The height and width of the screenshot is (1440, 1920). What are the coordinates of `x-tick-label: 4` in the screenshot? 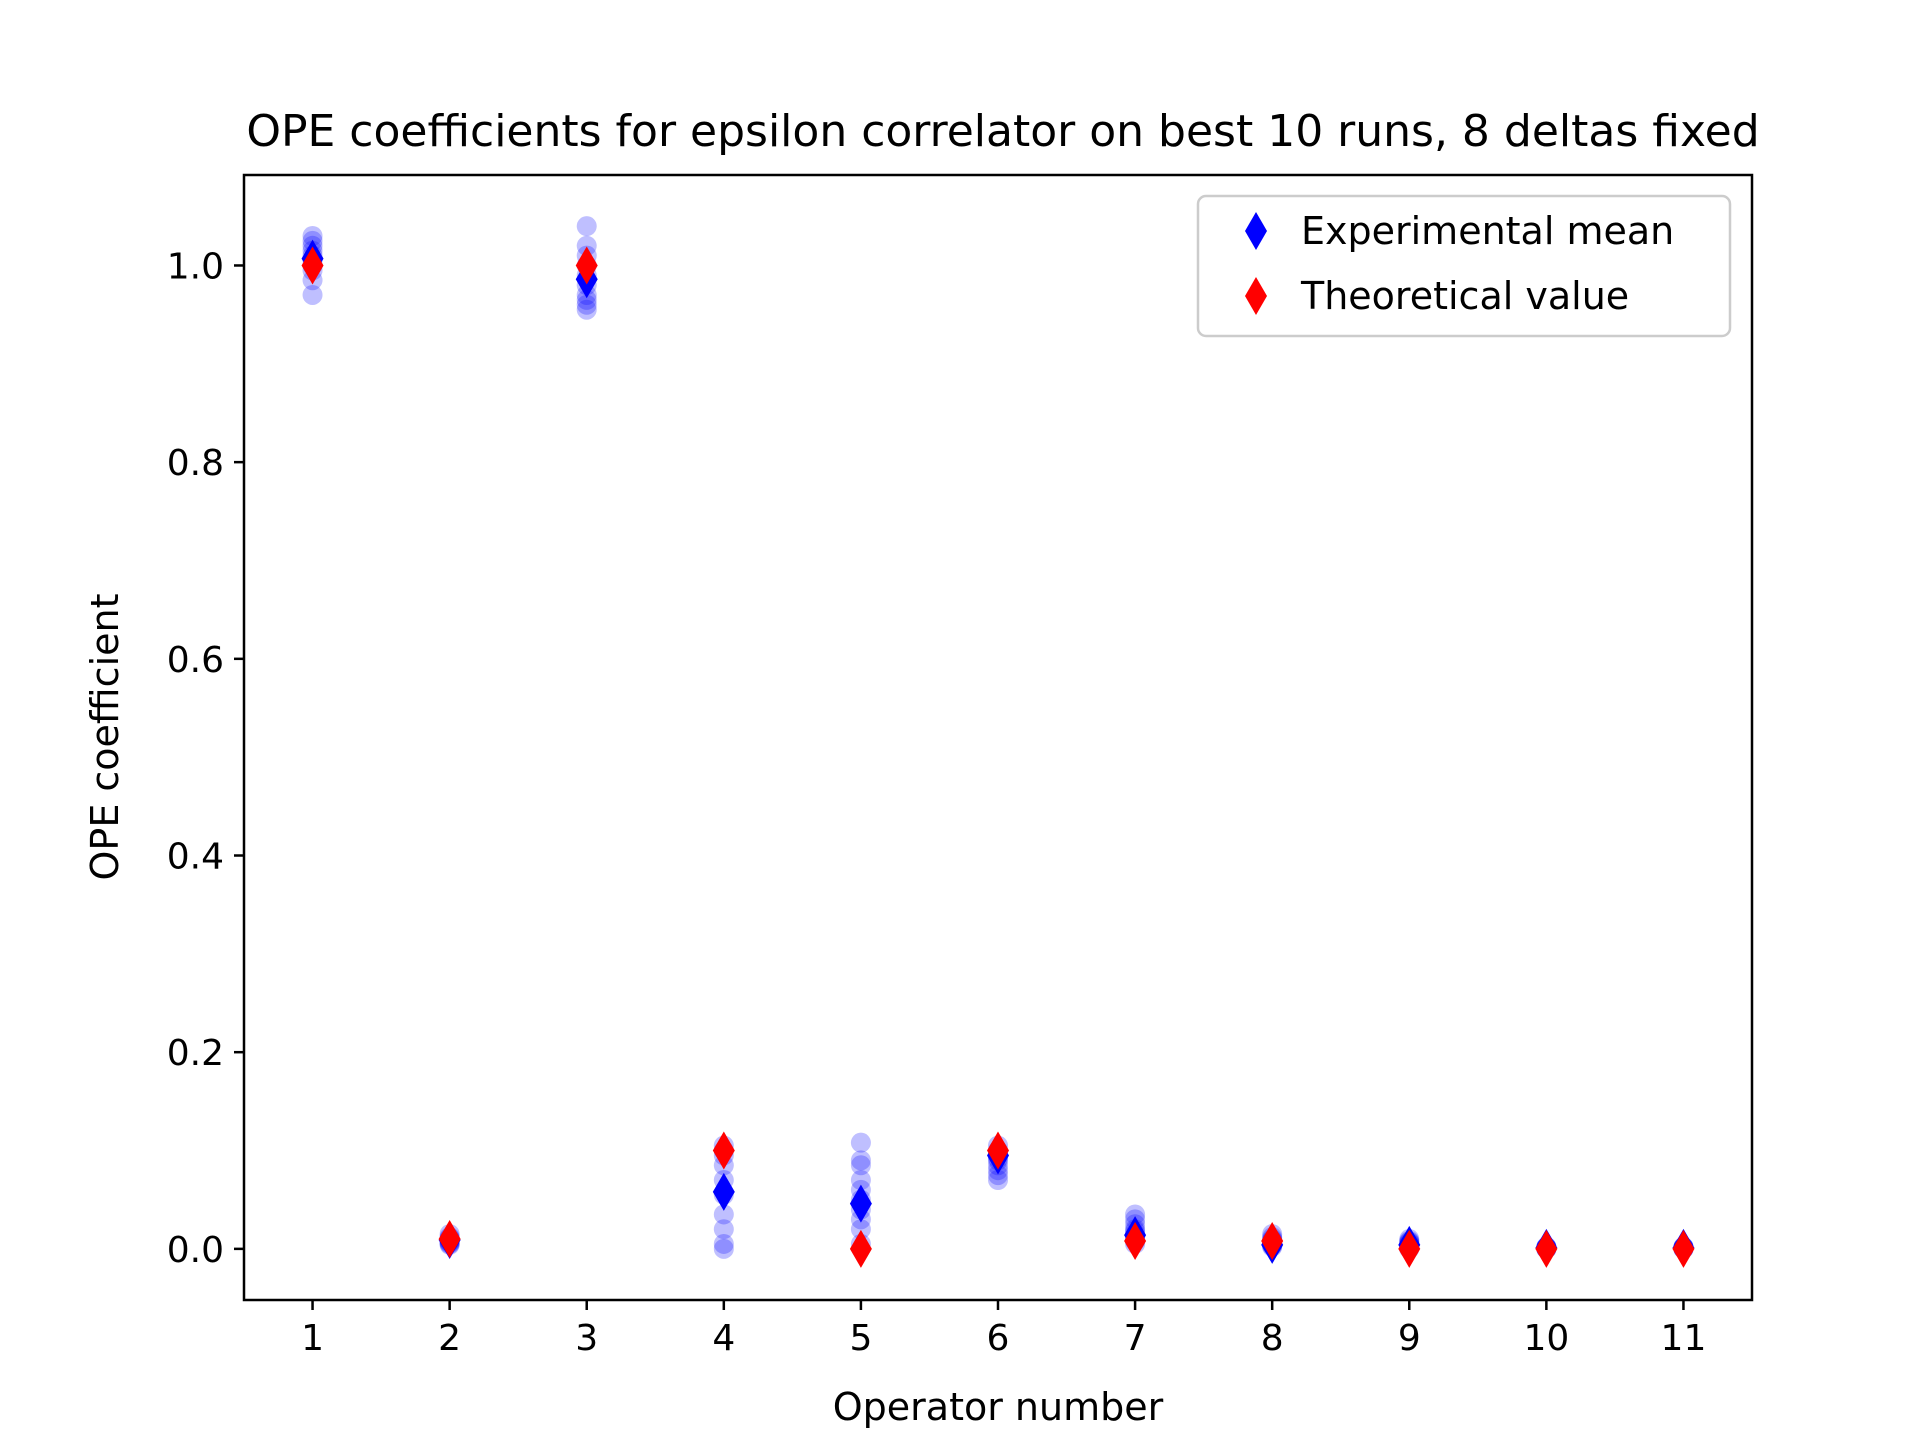 It's located at (723, 1338).